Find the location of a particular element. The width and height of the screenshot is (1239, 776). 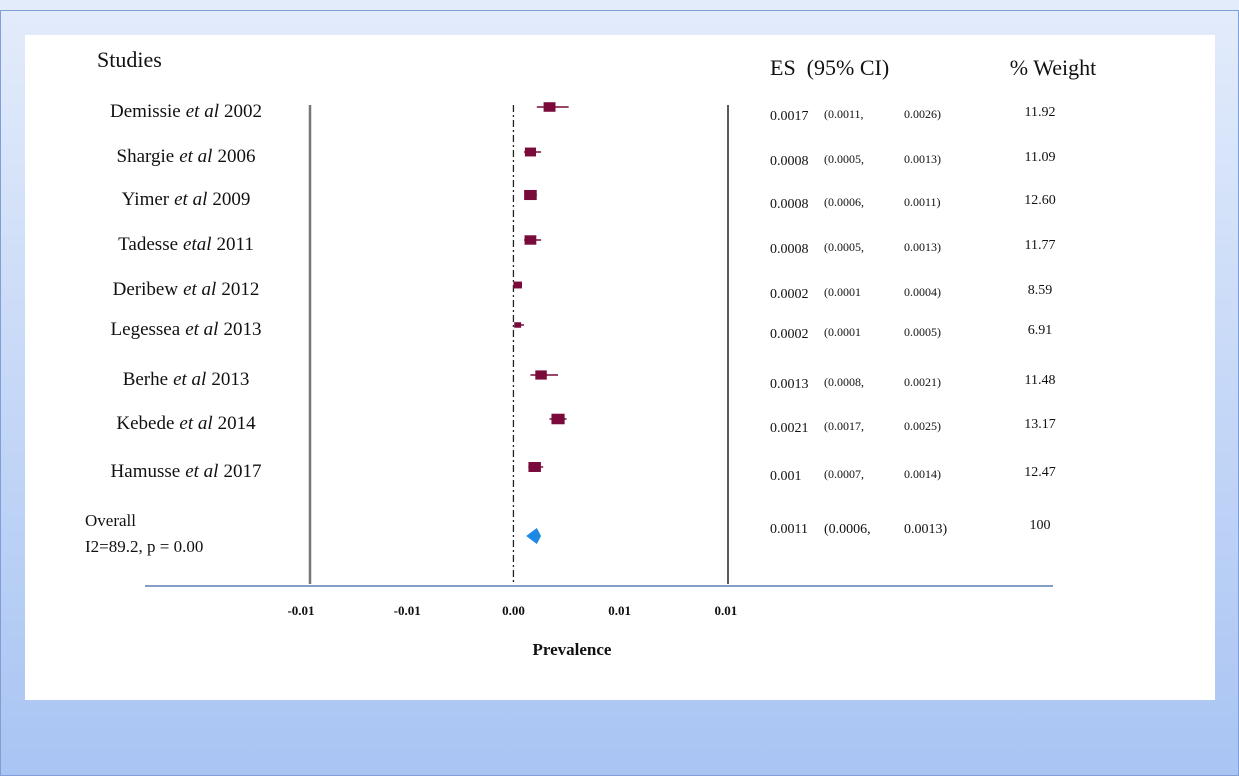

overall-es: 0.0011 is located at coordinates (789, 529).